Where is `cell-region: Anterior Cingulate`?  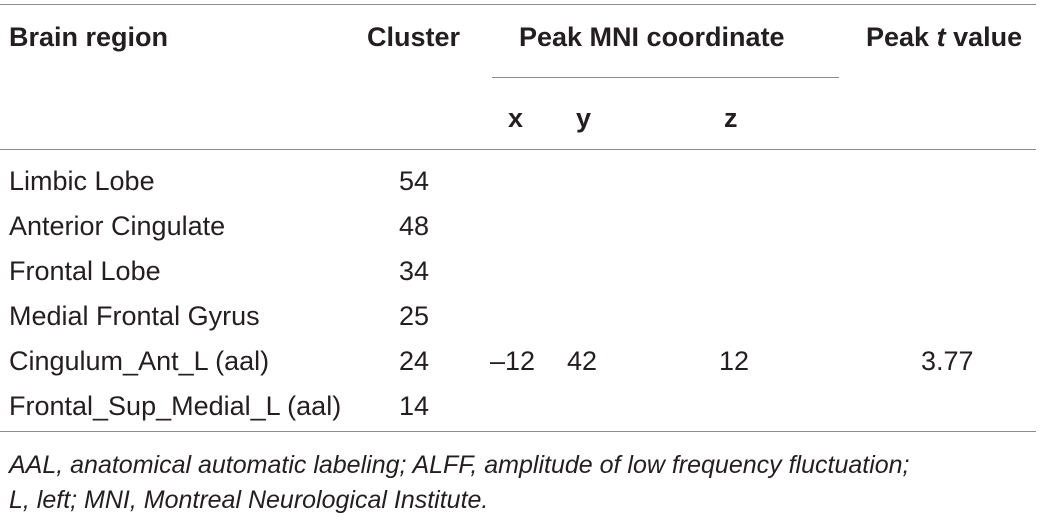 cell-region: Anterior Cingulate is located at coordinates (117, 226).